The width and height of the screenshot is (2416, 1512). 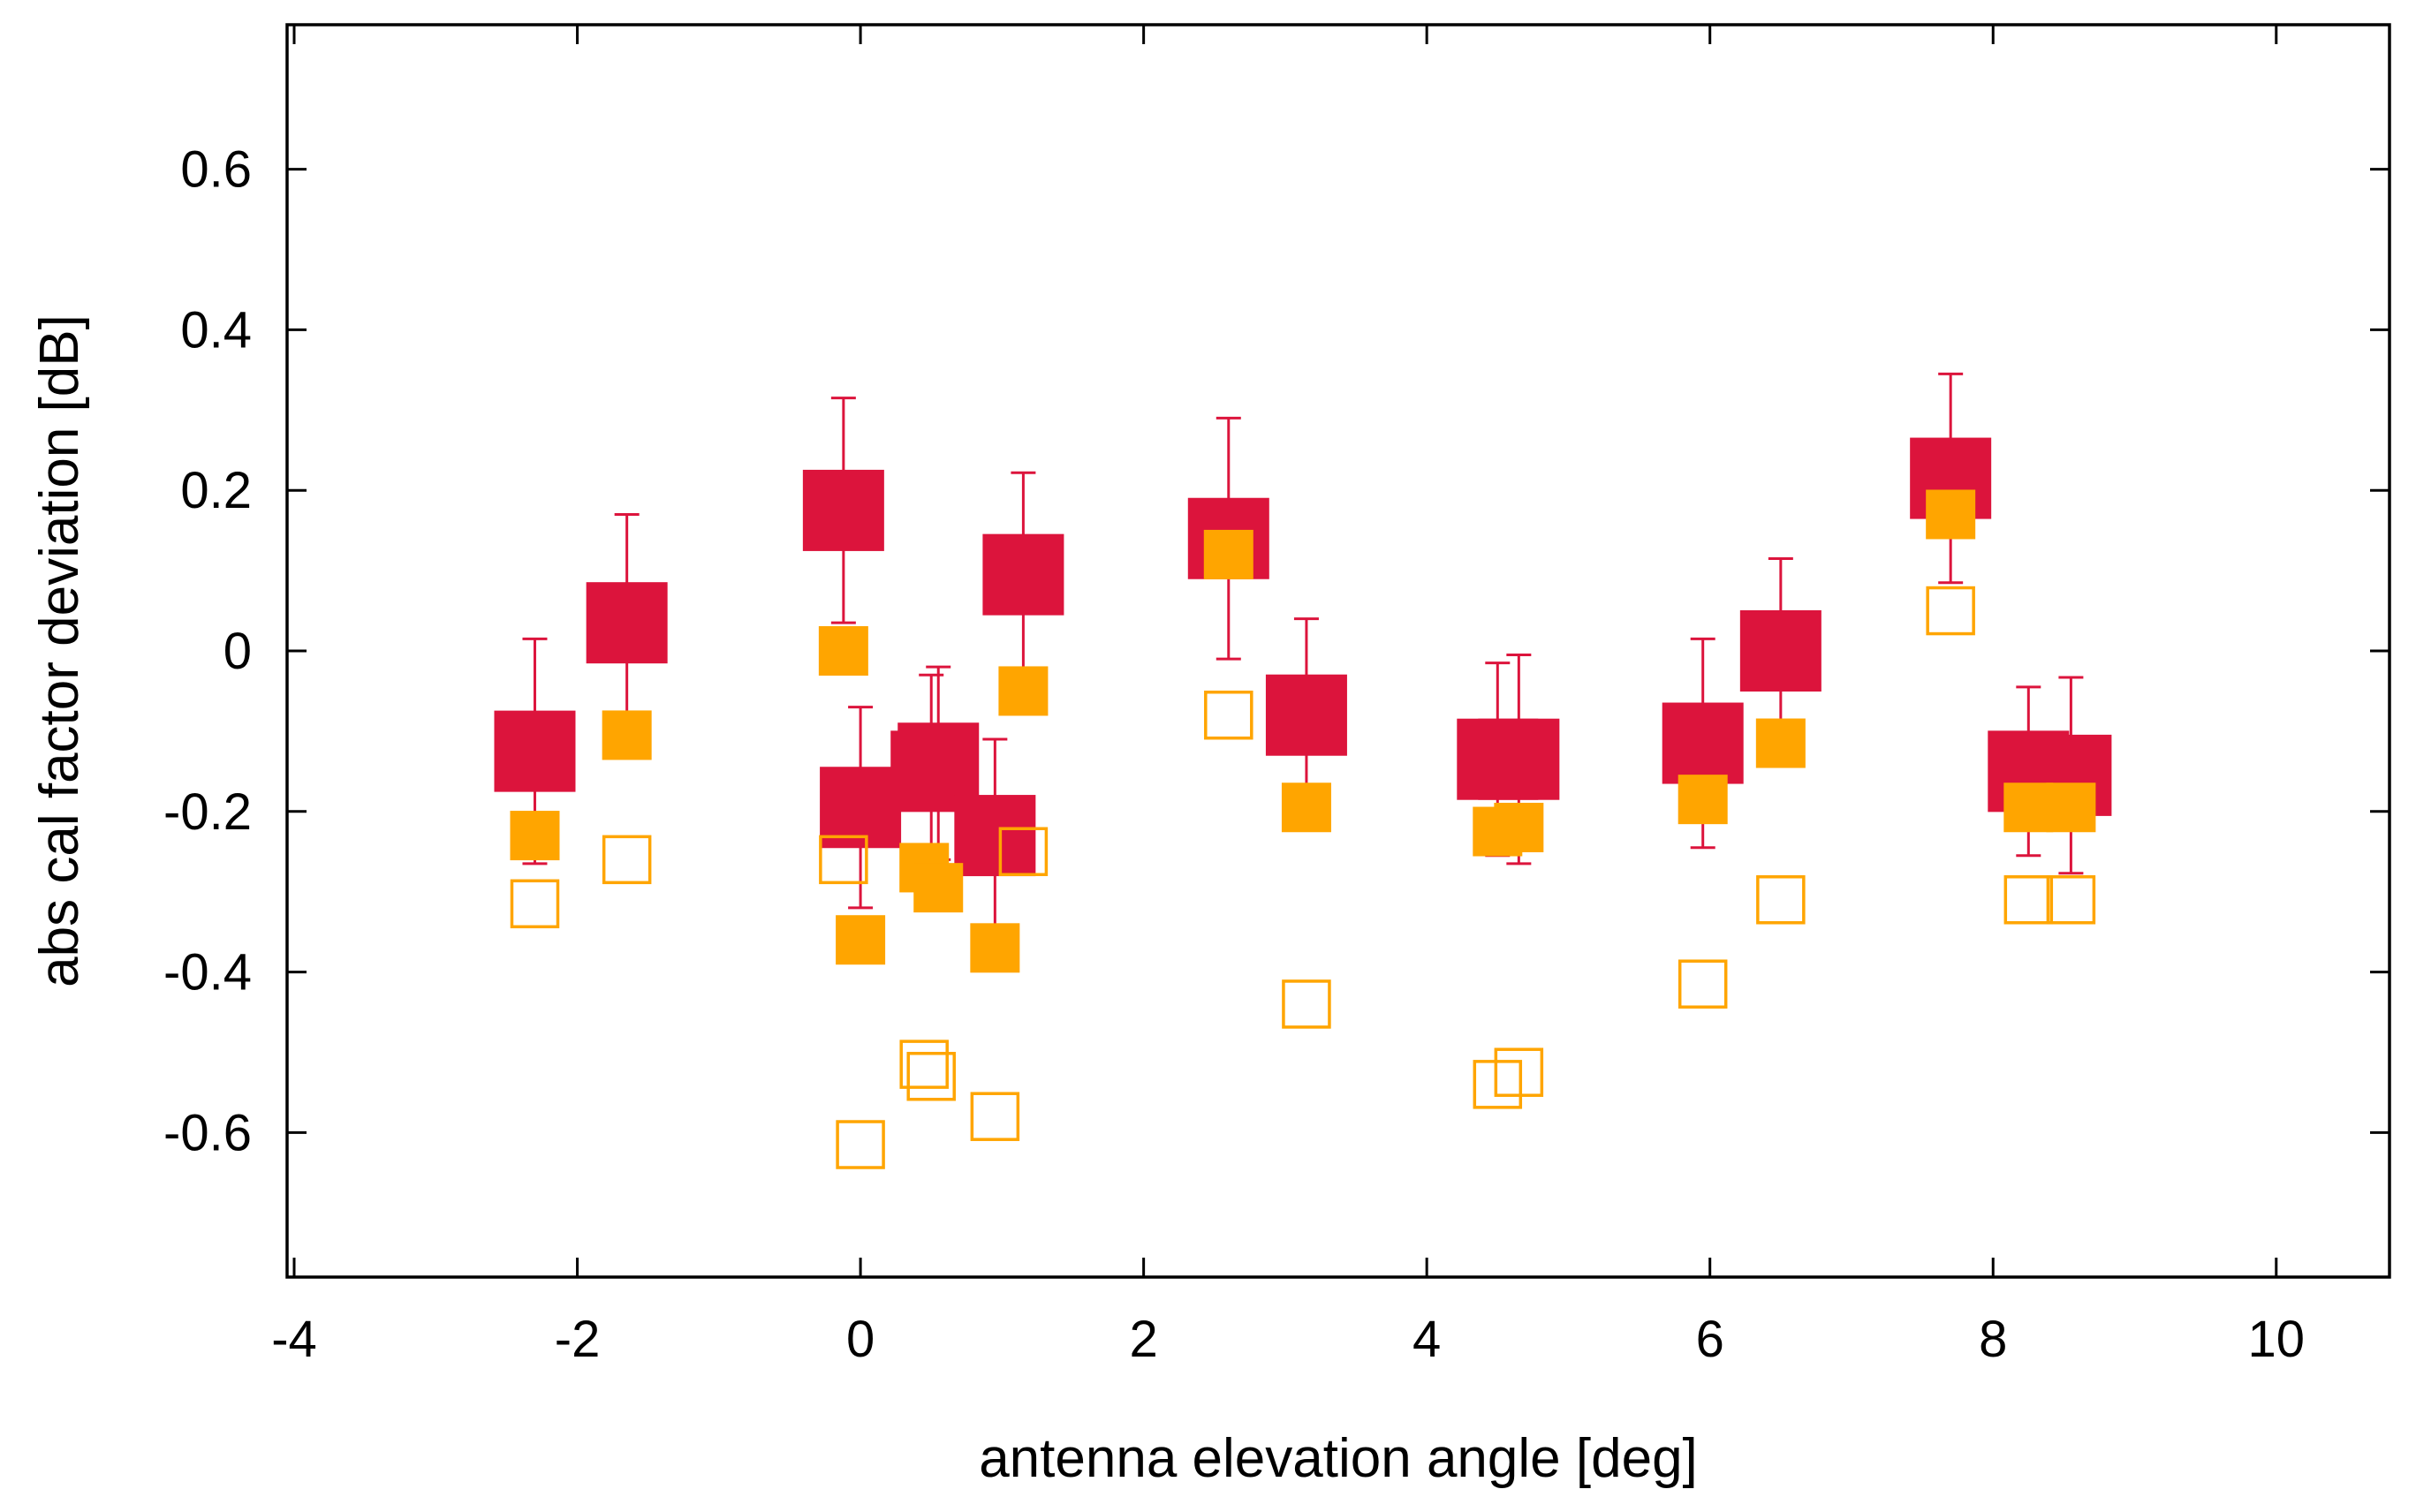 I want to click on x-tick-label: 2, so click(x=1143, y=1340).